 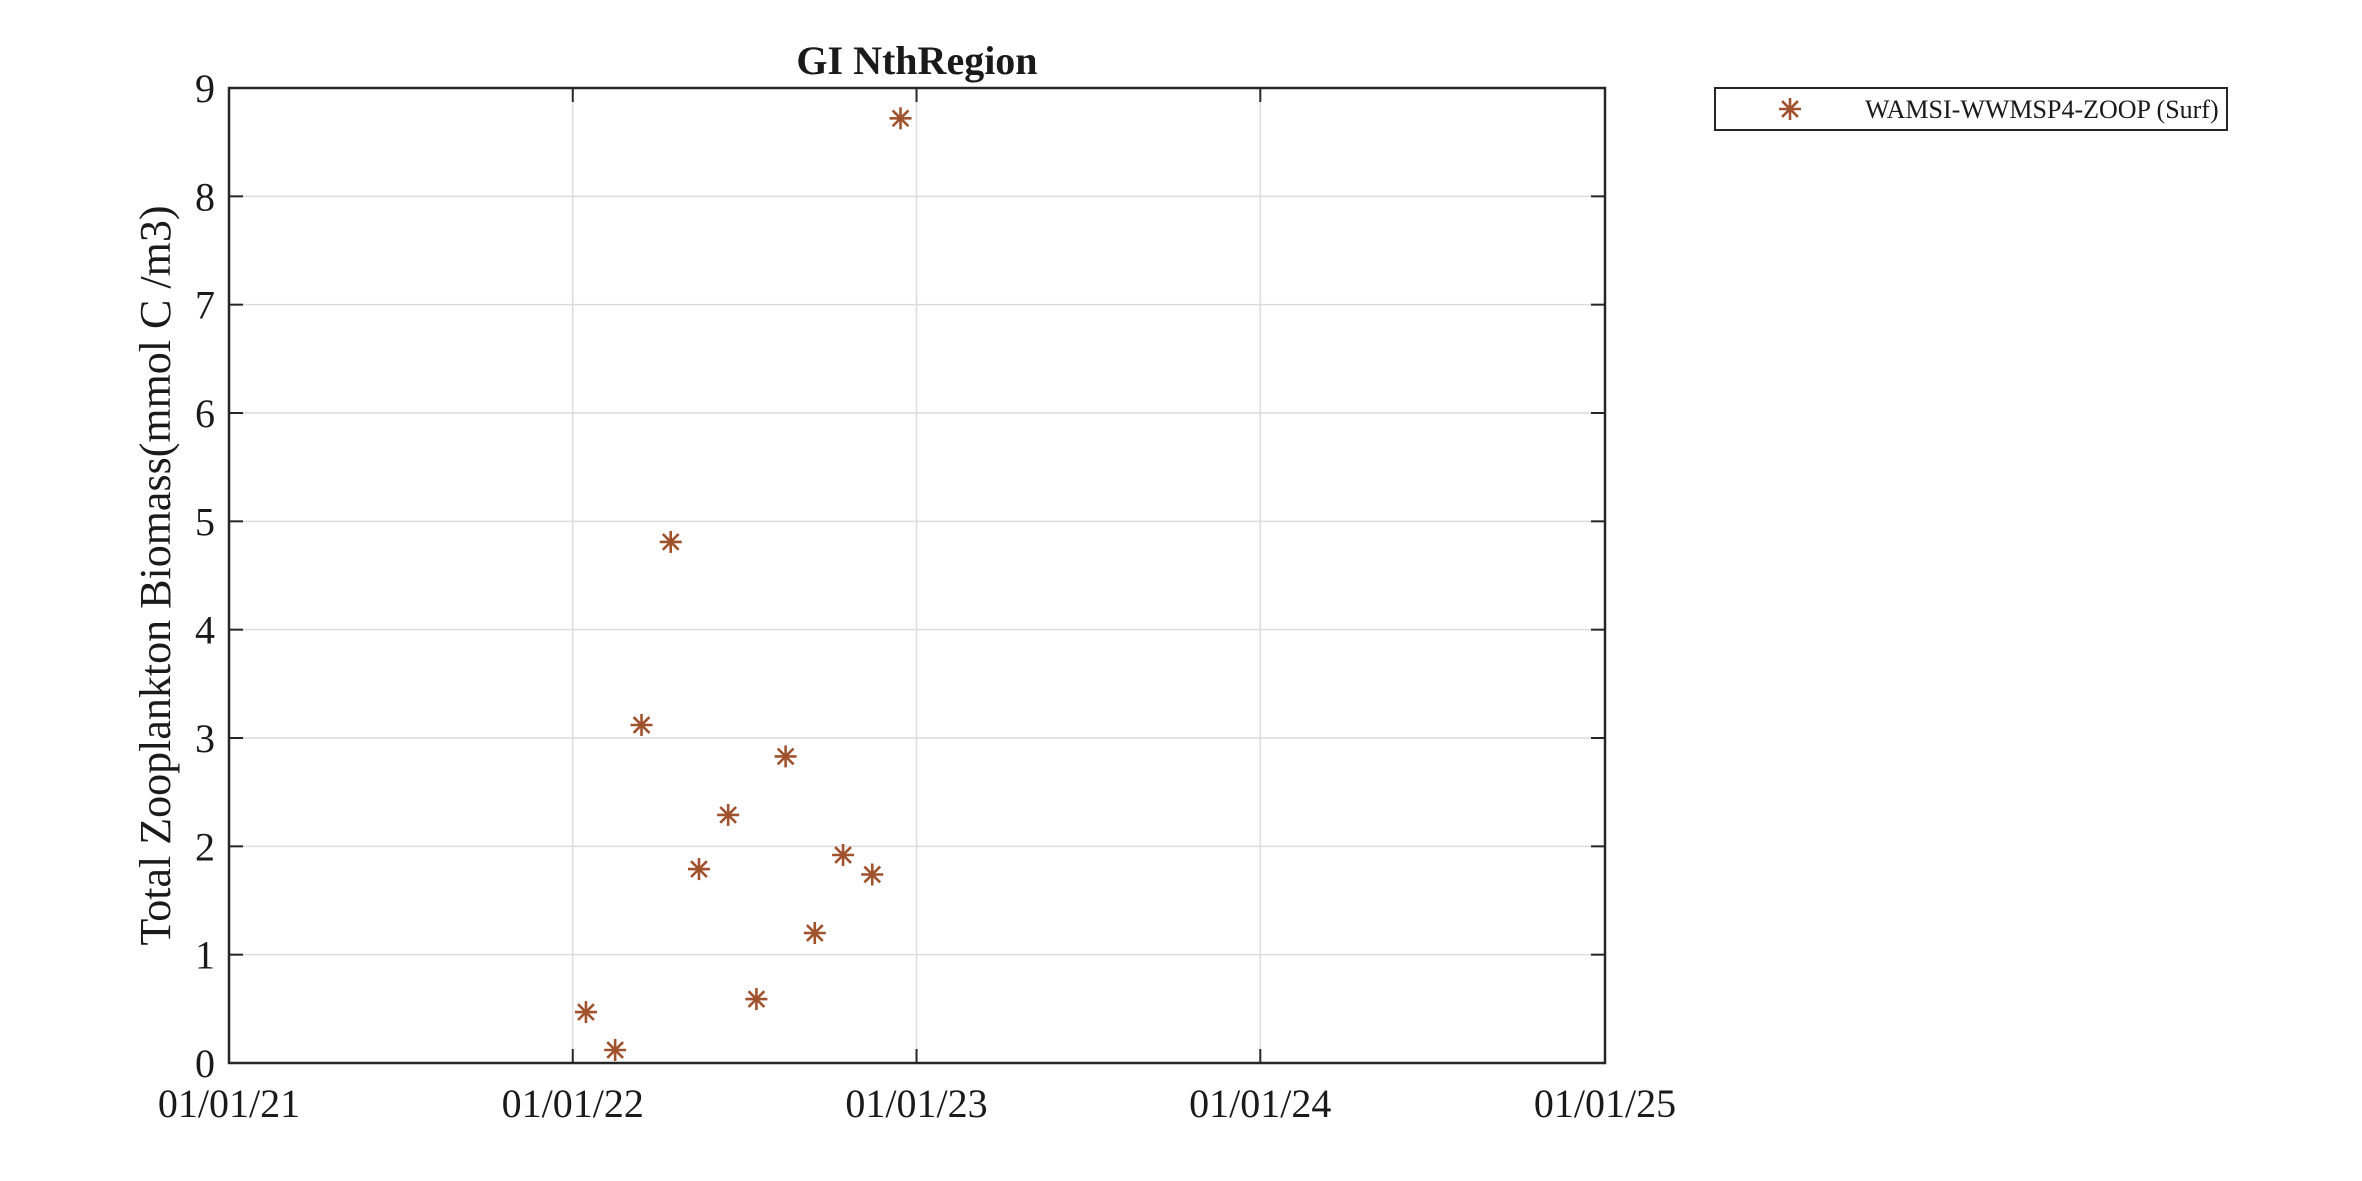 What do you see at coordinates (205, 413) in the screenshot?
I see `y-tick-label: 6` at bounding box center [205, 413].